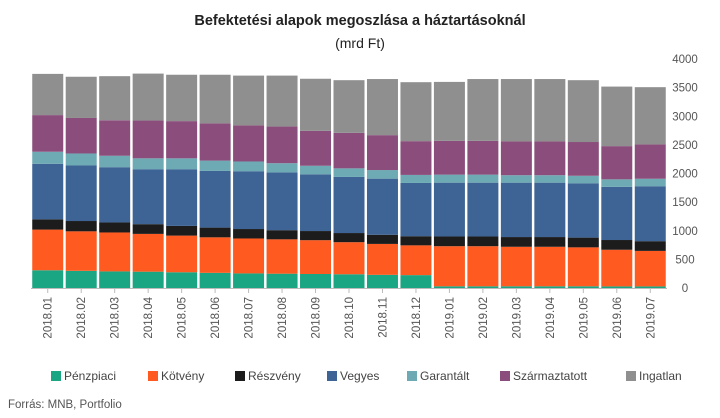  Describe the element at coordinates (183, 318) in the screenshot. I see `x-tick-label: 2018.05` at that location.